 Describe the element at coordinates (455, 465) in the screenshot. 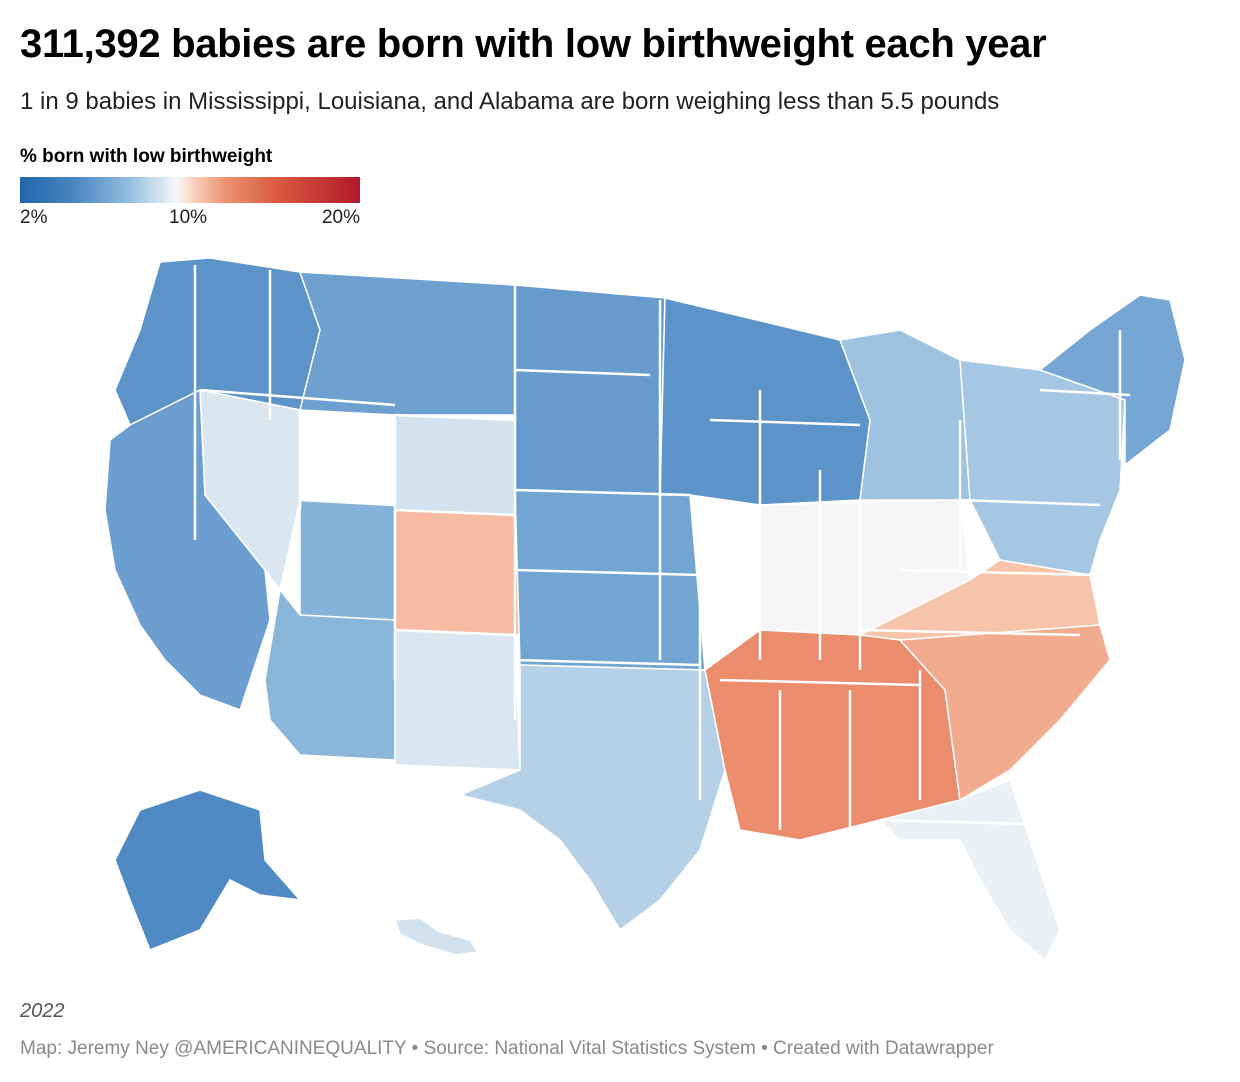

I see `region-wyoming: Wyoming: 9.4%` at that location.